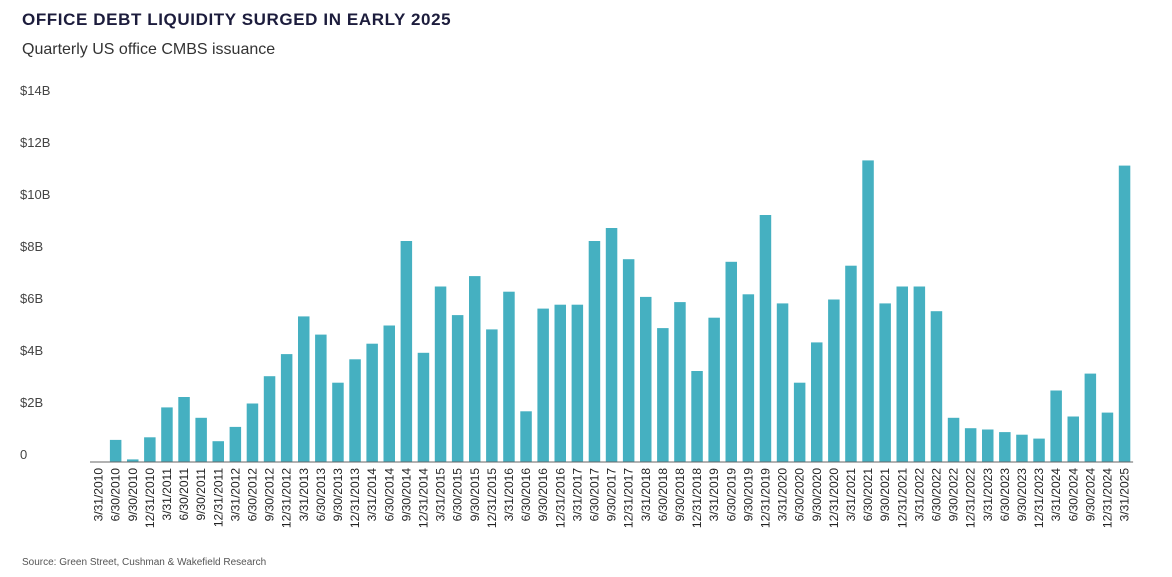 The height and width of the screenshot is (577, 1172). What do you see at coordinates (885, 495) in the screenshot?
I see `x-tick-label: 9/30/2021` at bounding box center [885, 495].